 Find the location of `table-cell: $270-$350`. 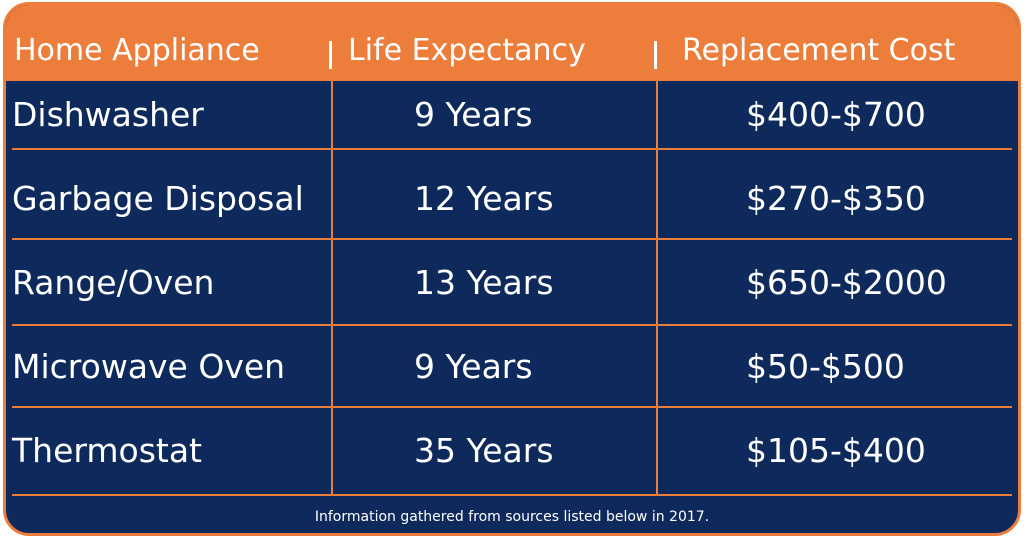

table-cell: $270-$350 is located at coordinates (836, 198).